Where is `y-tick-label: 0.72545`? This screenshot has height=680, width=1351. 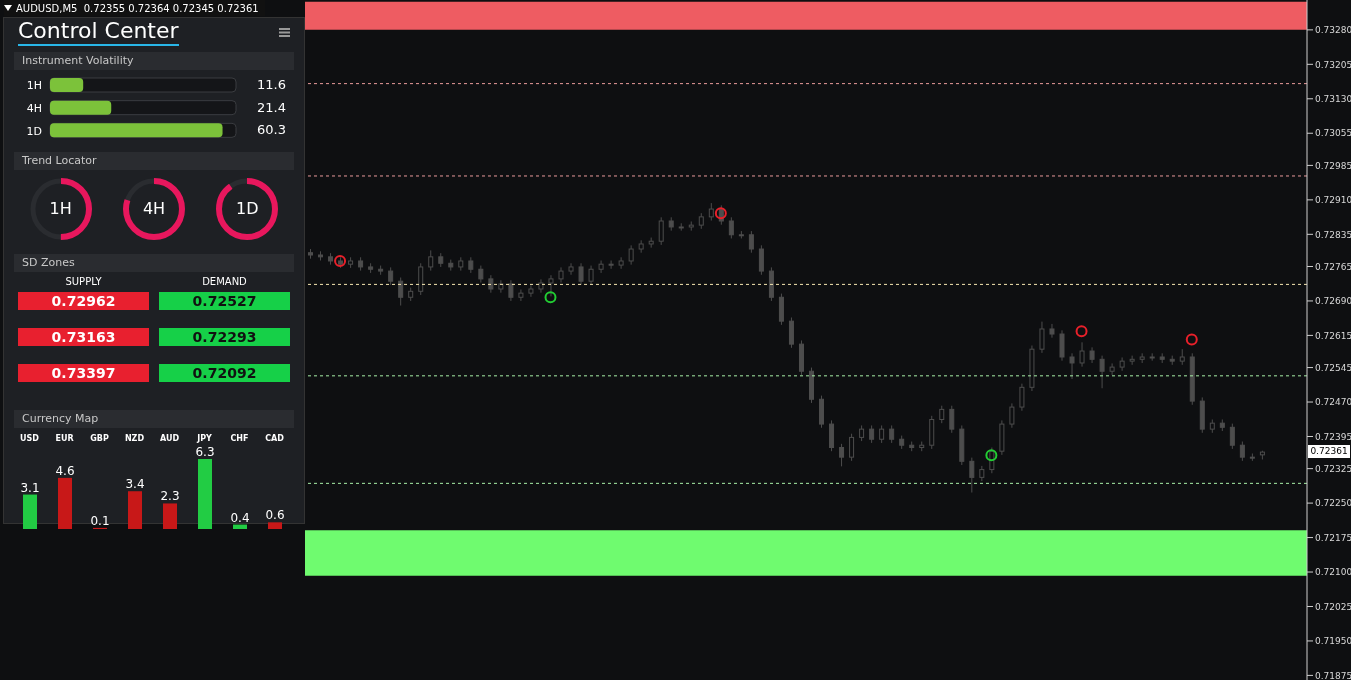
y-tick-label: 0.72545 is located at coordinates (1333, 367).